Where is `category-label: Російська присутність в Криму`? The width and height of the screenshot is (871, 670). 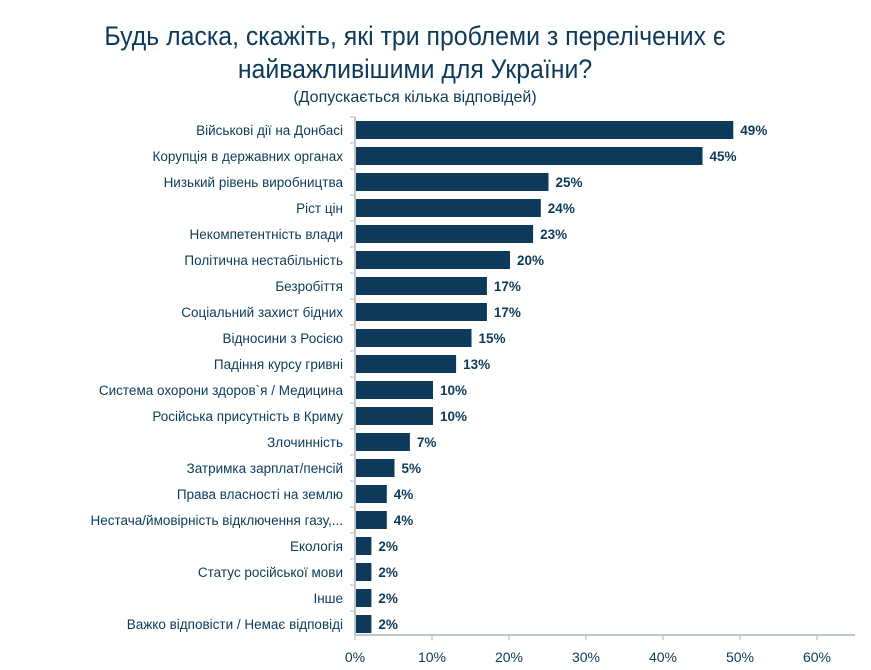 category-label: Російська присутність в Криму is located at coordinates (247, 416).